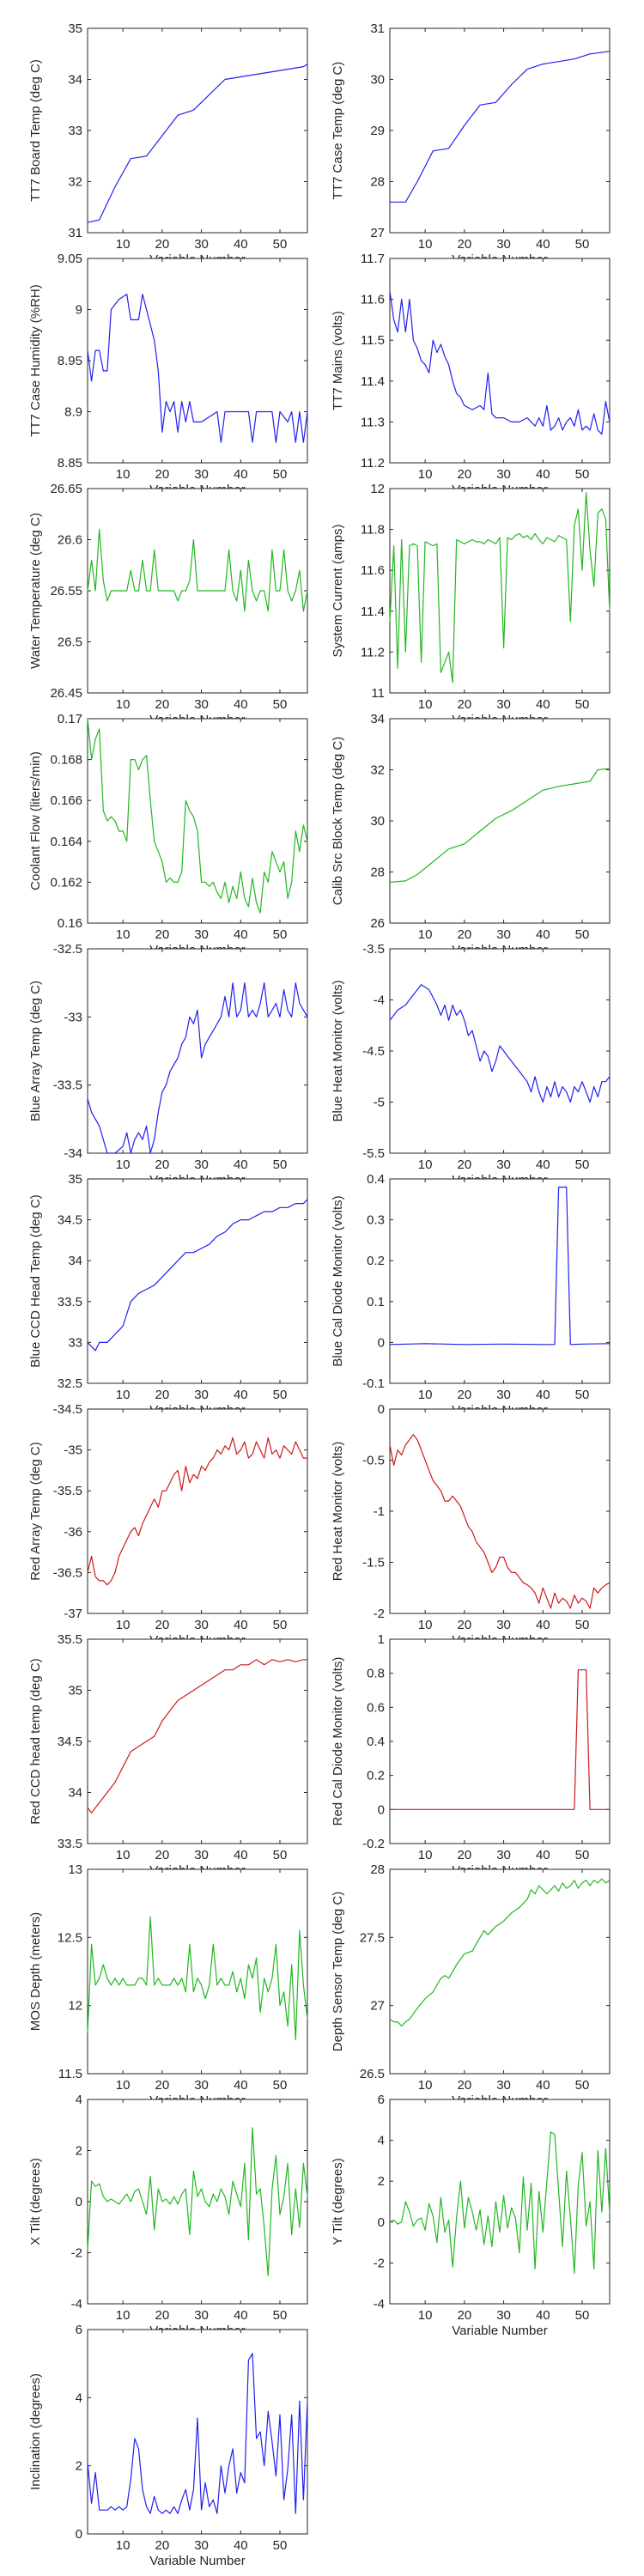 The height and width of the screenshot is (2576, 644). What do you see at coordinates (338, 821) in the screenshot?
I see `y-axis-label: Calib Src Block Temp (deg C)` at bounding box center [338, 821].